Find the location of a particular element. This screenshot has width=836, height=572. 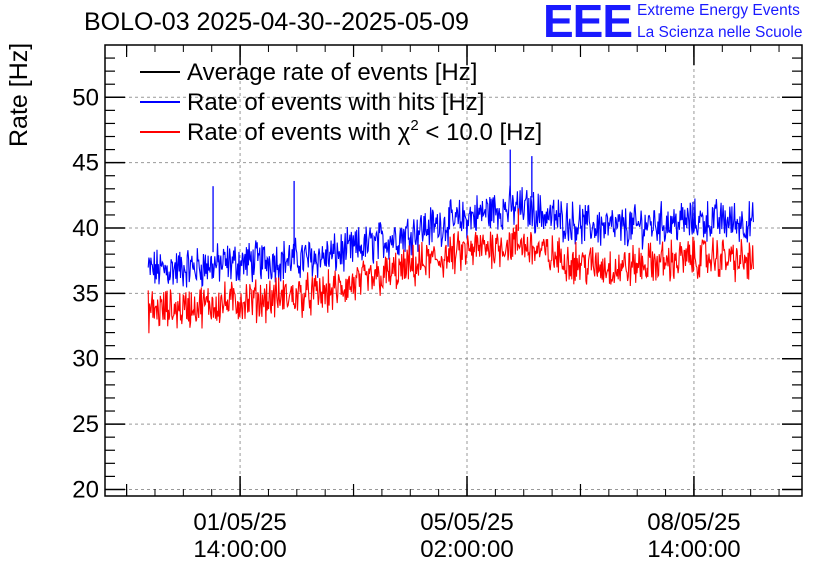

x-tick-date: 01/05/25 is located at coordinates (239, 522).